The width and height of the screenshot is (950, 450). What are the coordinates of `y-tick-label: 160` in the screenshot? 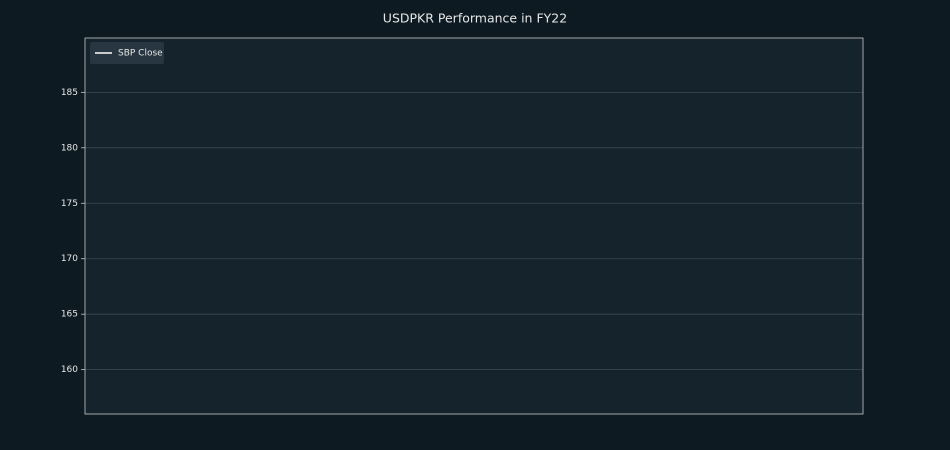 It's located at (69, 370).